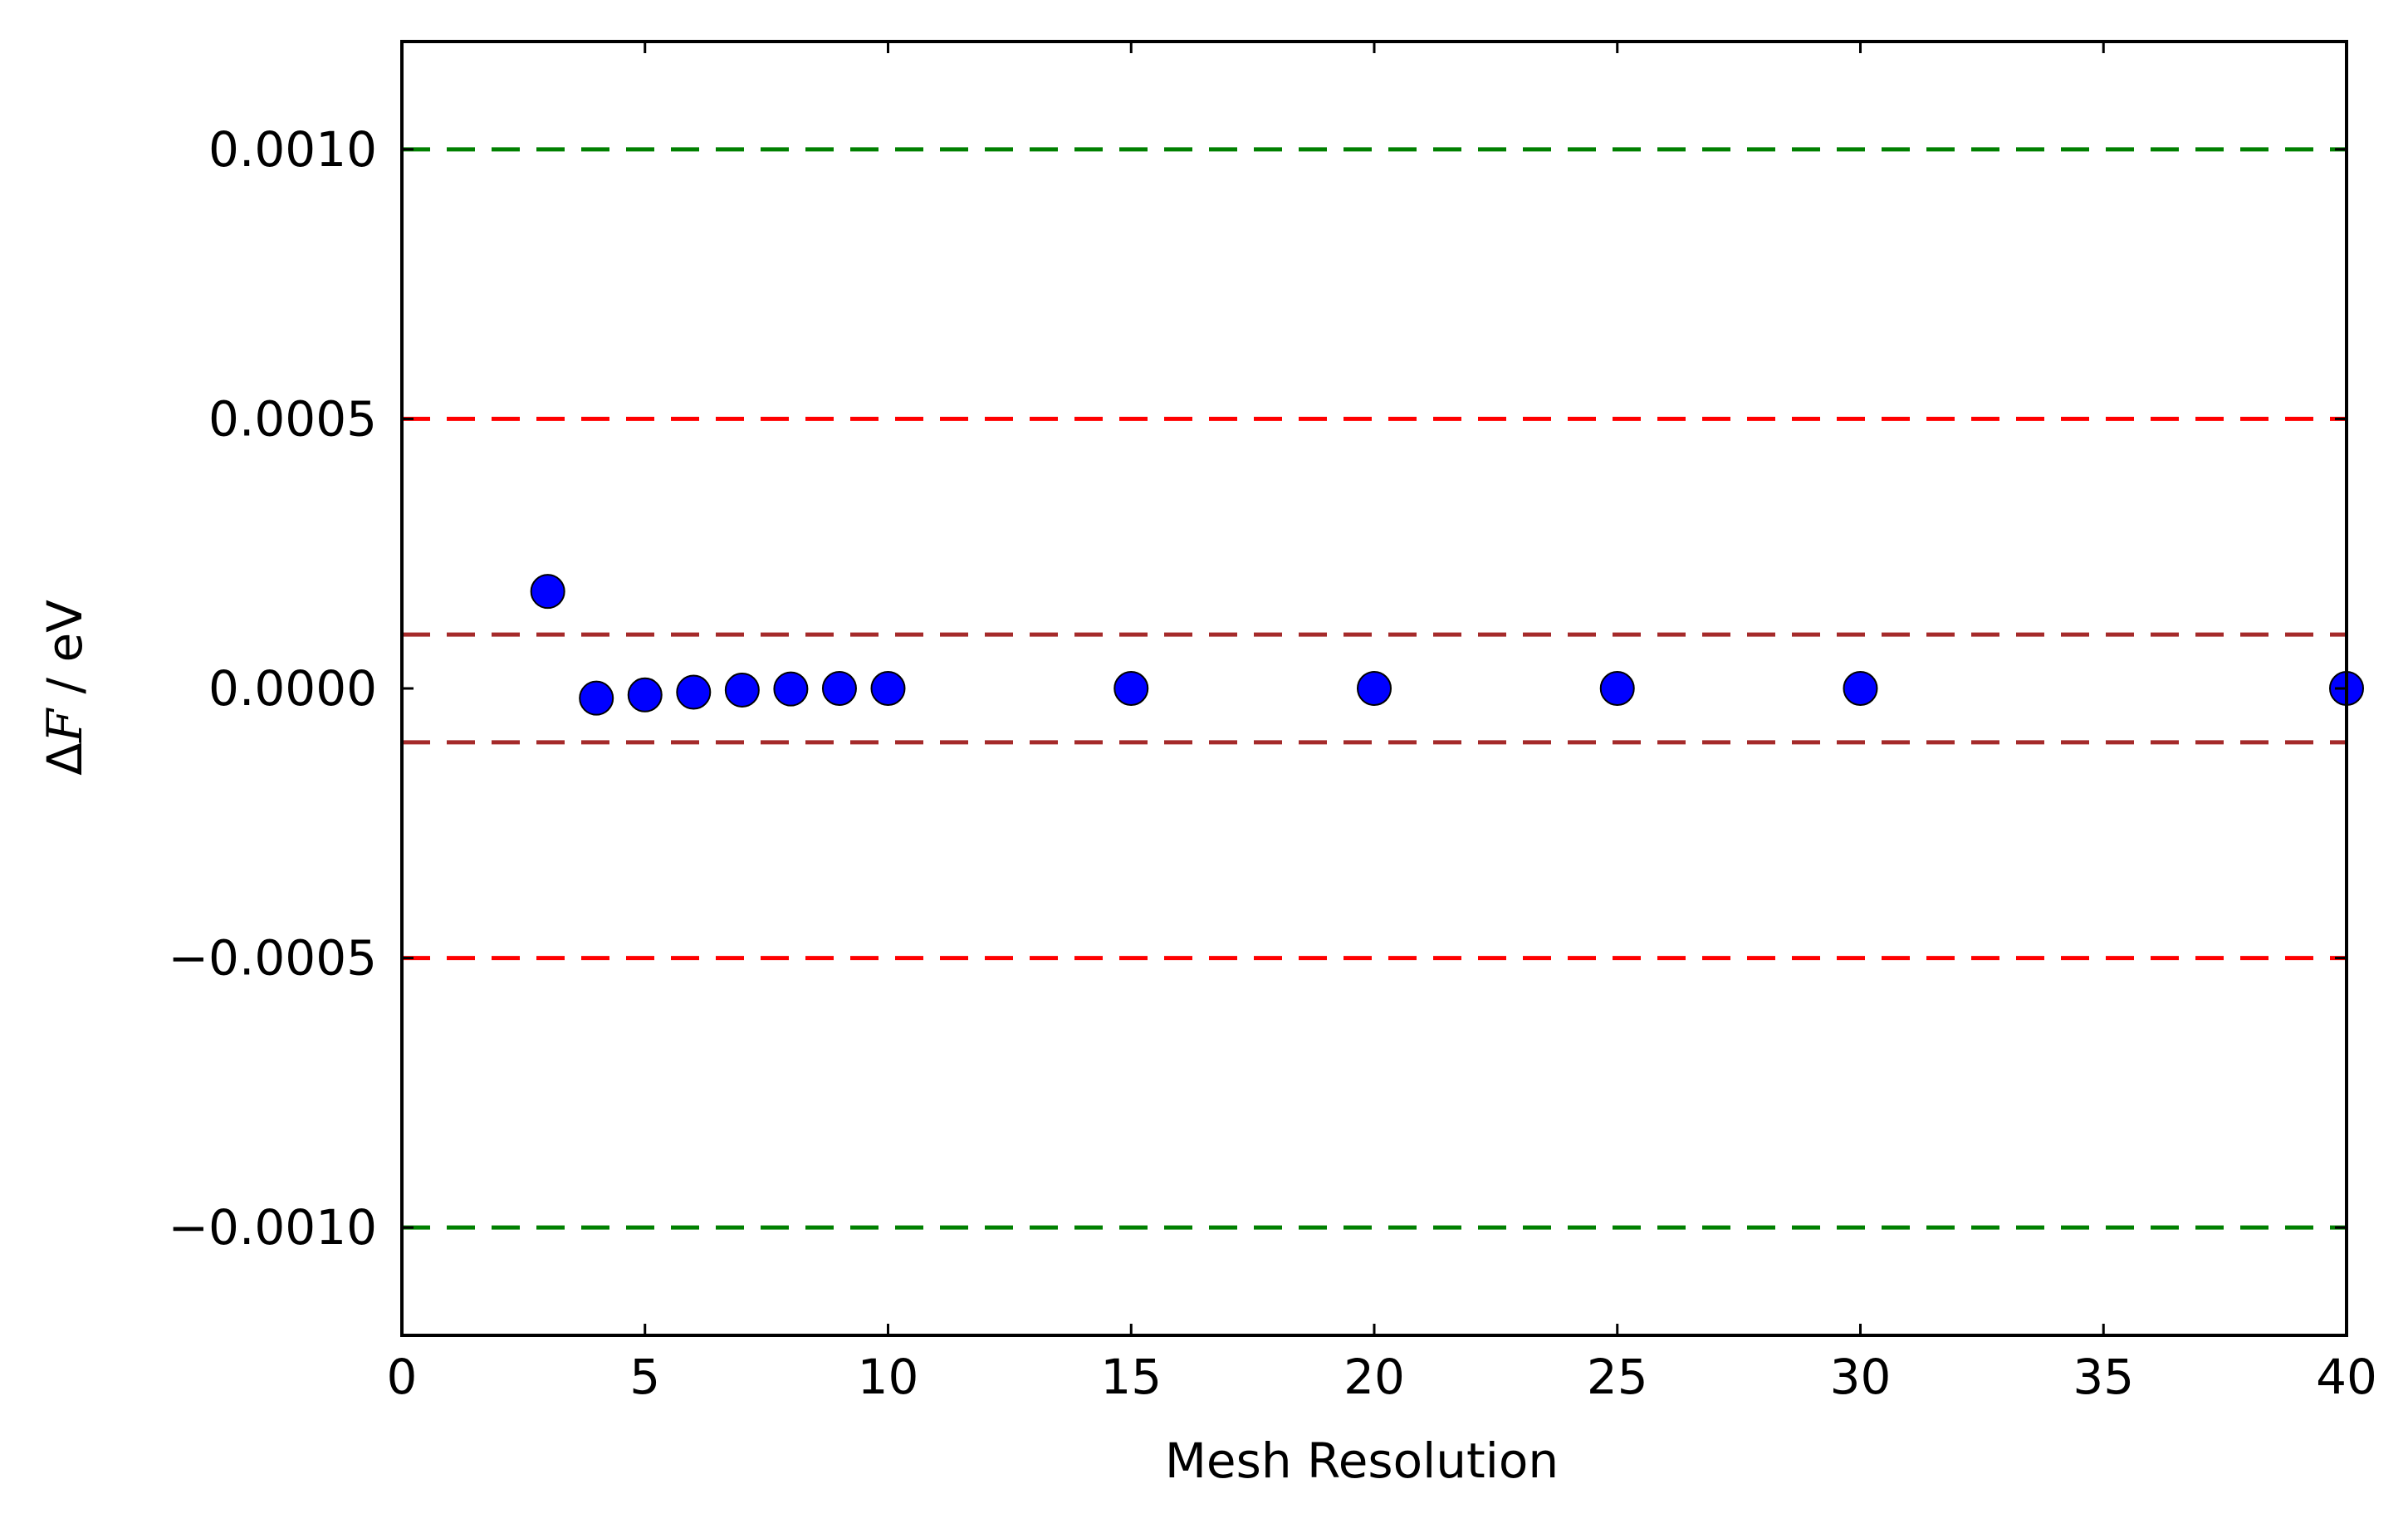  What do you see at coordinates (272, 1227) in the screenshot?
I see `y-tick-label: −0.0010` at bounding box center [272, 1227].